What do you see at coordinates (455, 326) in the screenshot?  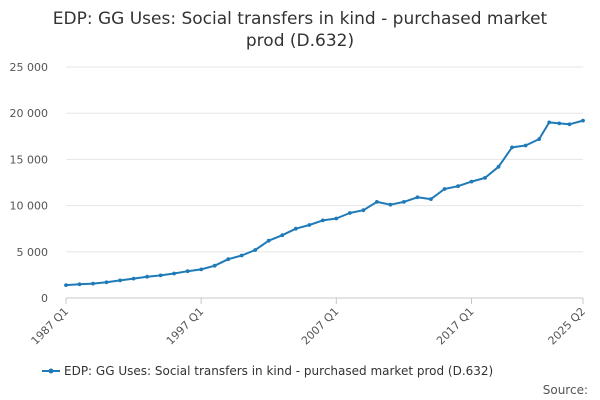 I see `x-tick-label: 2017 Q1` at bounding box center [455, 326].